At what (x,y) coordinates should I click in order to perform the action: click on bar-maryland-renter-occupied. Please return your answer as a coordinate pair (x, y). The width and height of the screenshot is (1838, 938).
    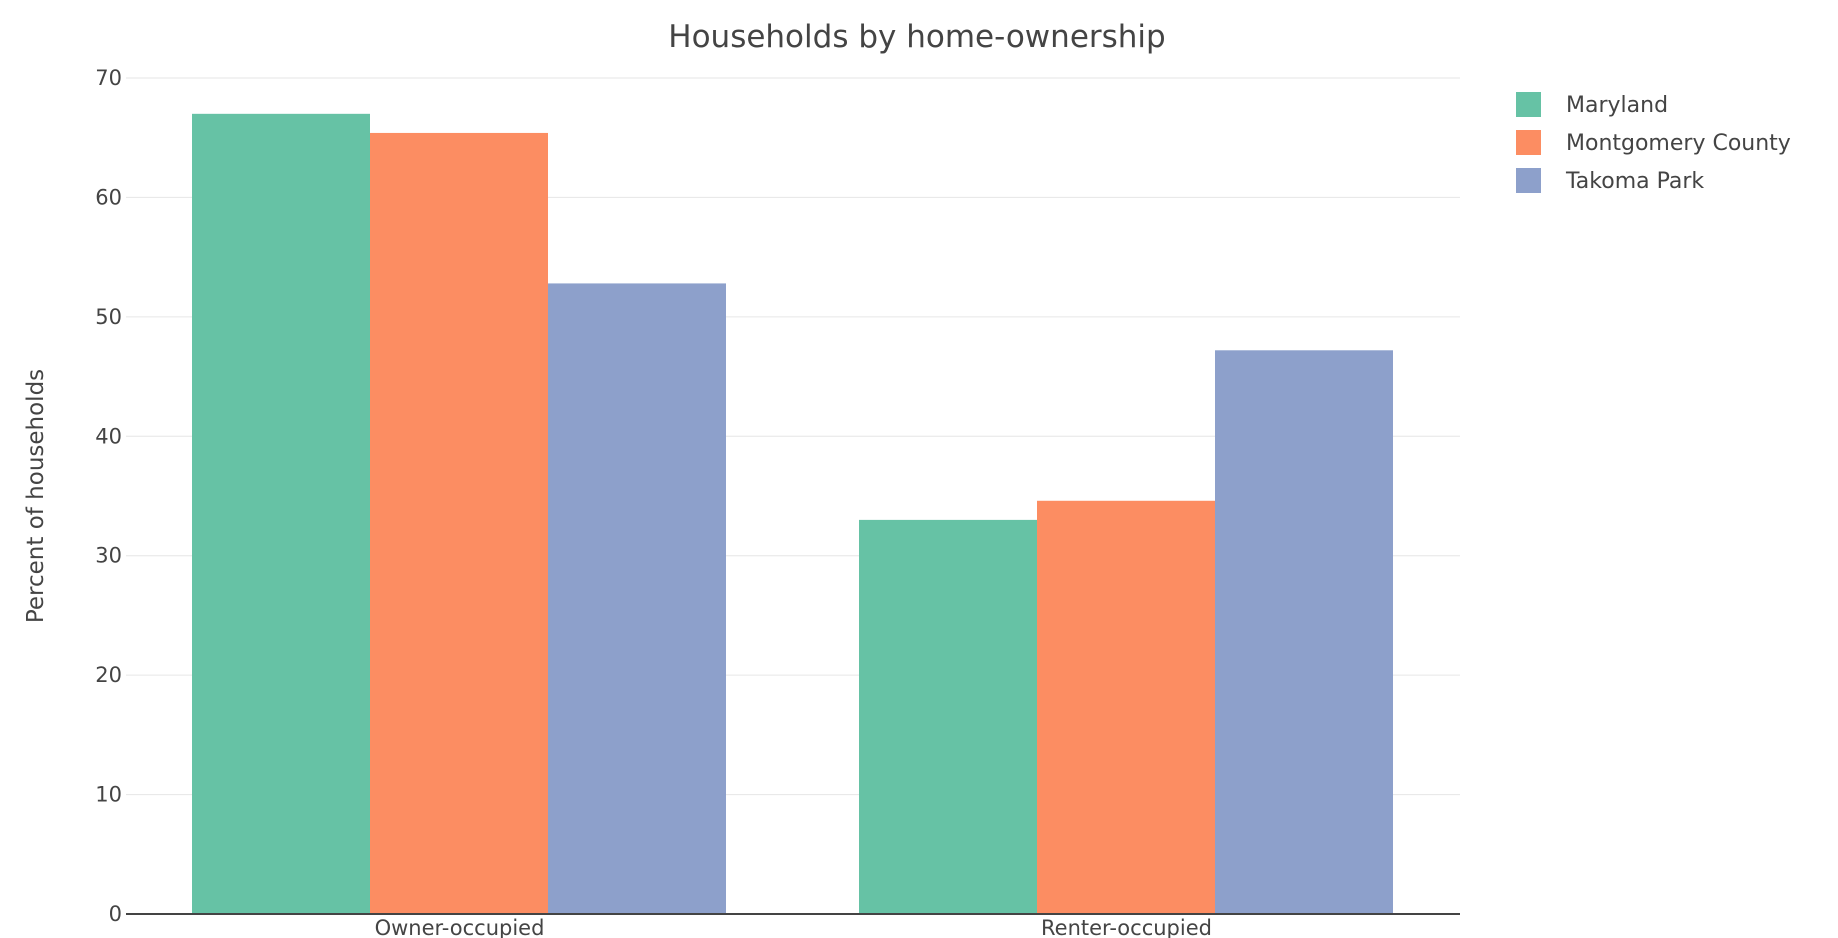
    Looking at the image, I should click on (948, 716).